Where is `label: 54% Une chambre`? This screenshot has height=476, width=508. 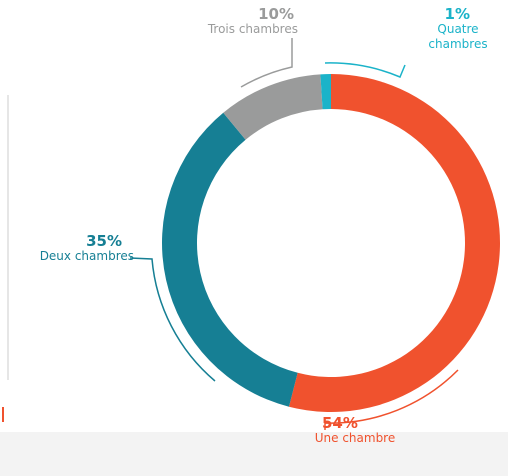 label: 54% Une chambre is located at coordinates (355, 431).